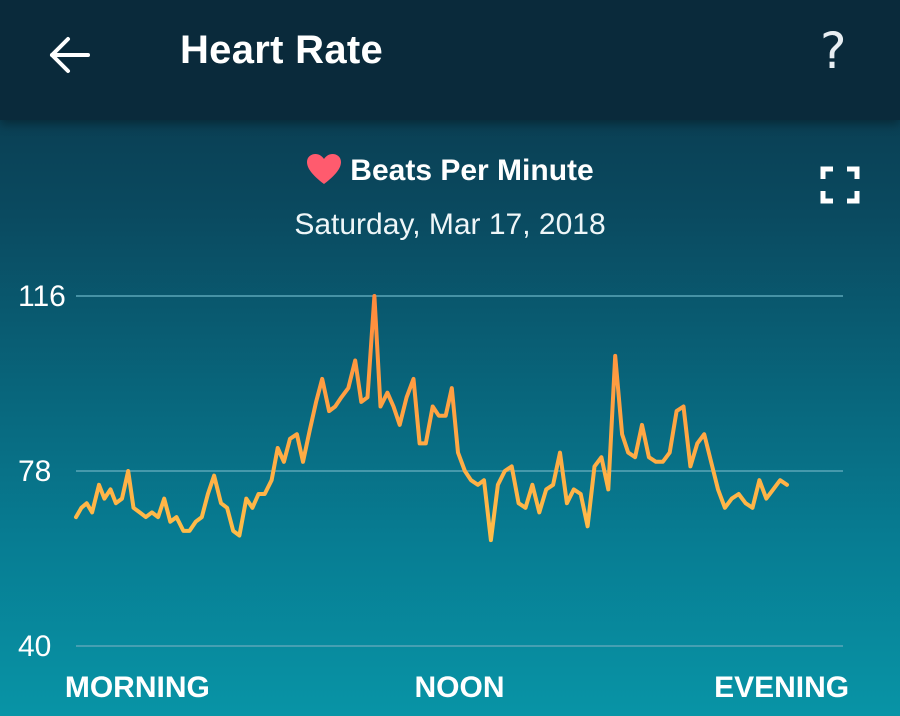 This screenshot has width=900, height=716. Describe the element at coordinates (781, 687) in the screenshot. I see `x-tick-label: EVENING` at that location.